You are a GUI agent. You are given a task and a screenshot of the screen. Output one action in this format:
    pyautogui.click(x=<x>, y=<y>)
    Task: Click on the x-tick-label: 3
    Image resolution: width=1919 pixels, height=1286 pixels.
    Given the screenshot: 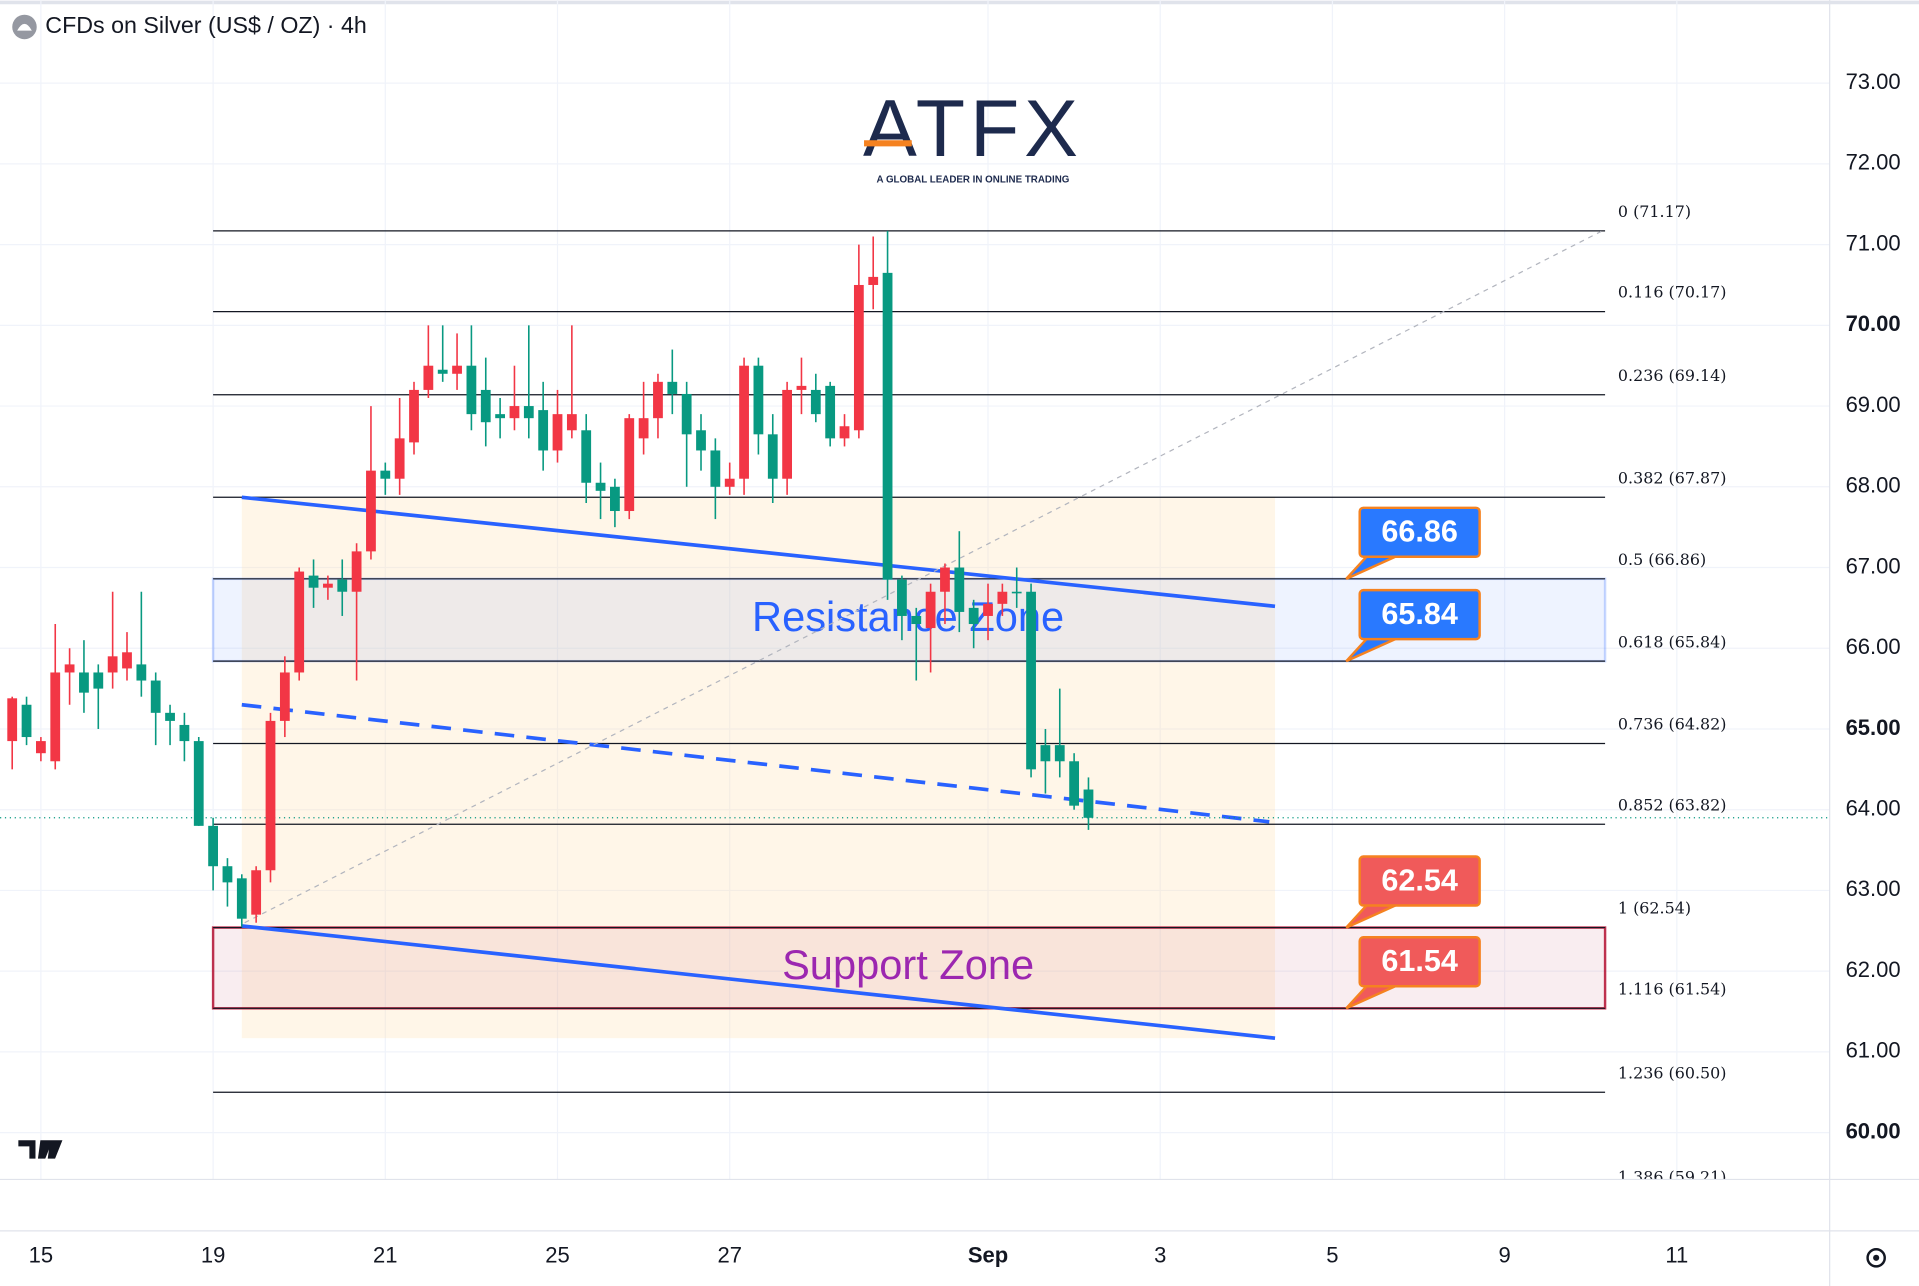 What is the action you would take?
    pyautogui.click(x=1160, y=1254)
    